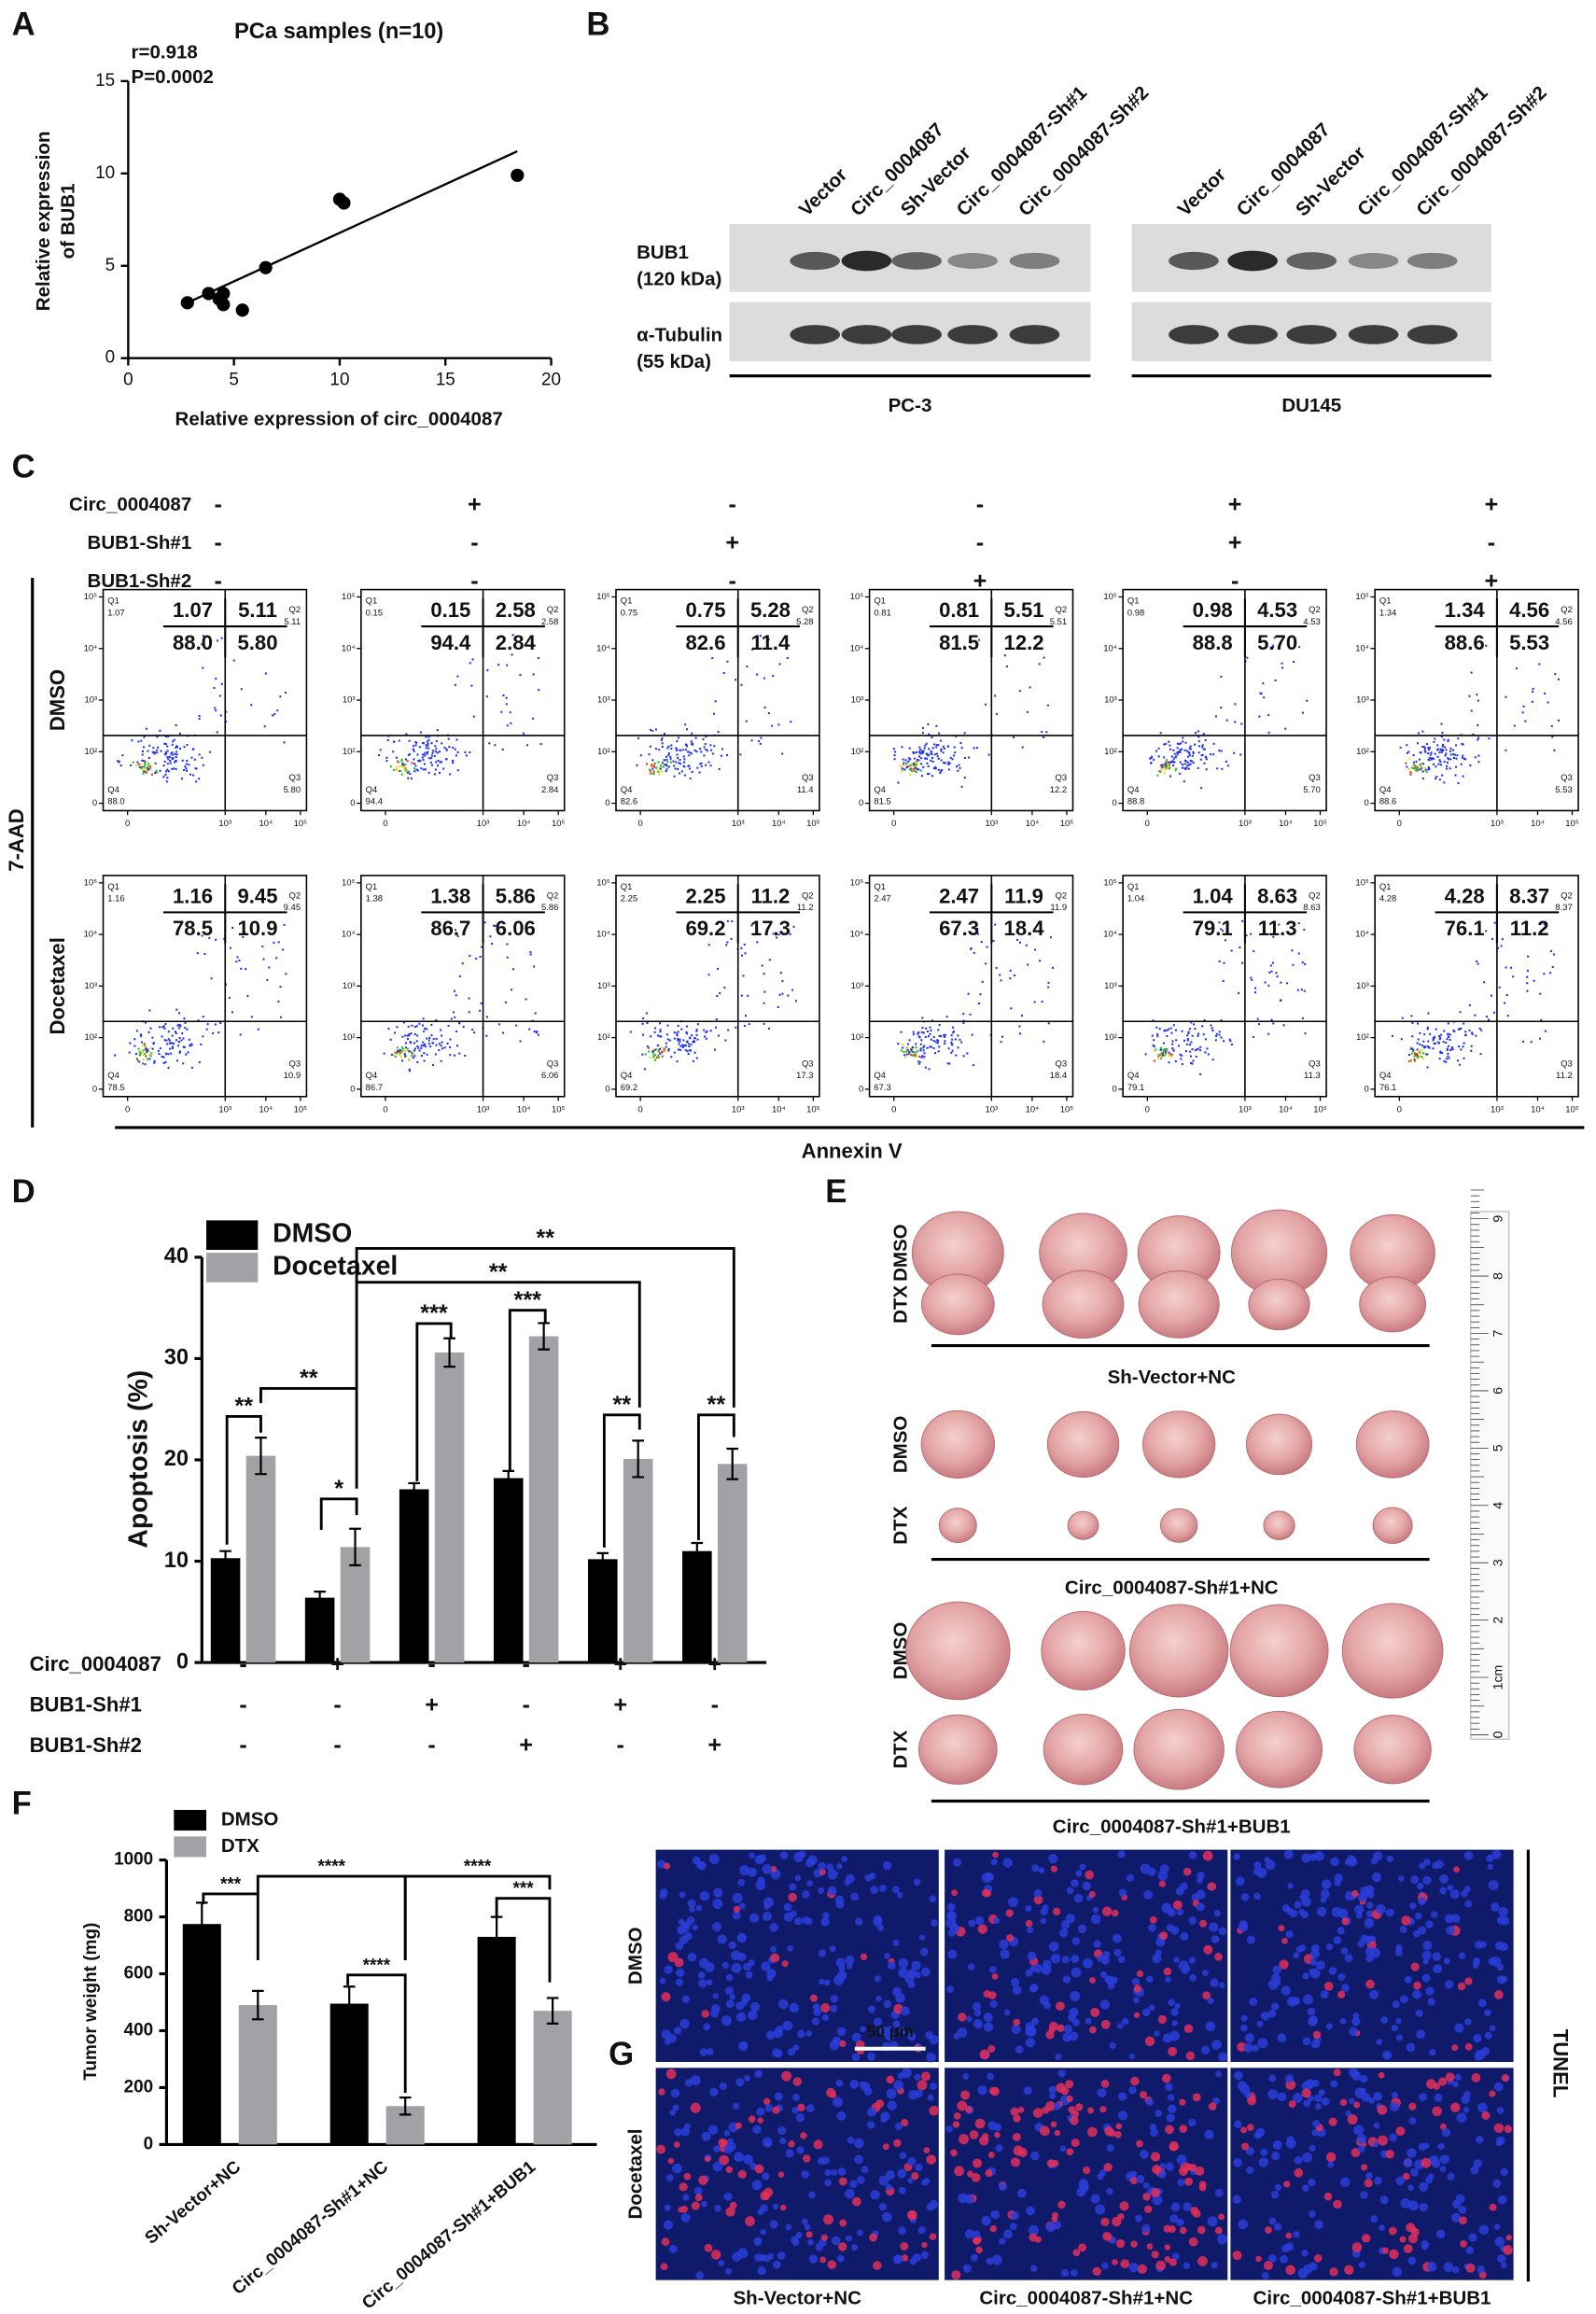 This screenshot has height=2314, width=1596. What do you see at coordinates (620, 1704) in the screenshot?
I see `condition-sign: +` at bounding box center [620, 1704].